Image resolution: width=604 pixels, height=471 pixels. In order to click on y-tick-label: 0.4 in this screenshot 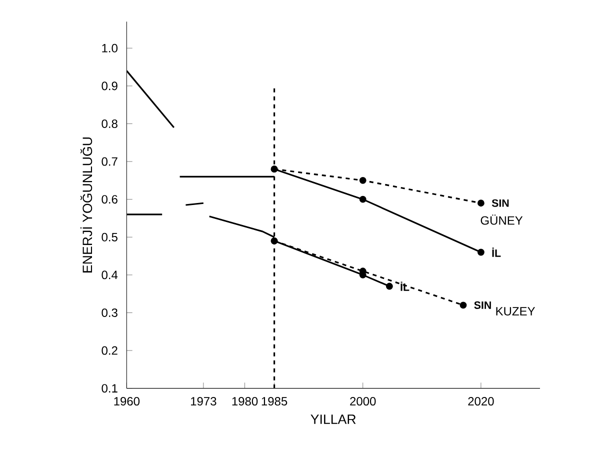, I will do `click(110, 275)`.